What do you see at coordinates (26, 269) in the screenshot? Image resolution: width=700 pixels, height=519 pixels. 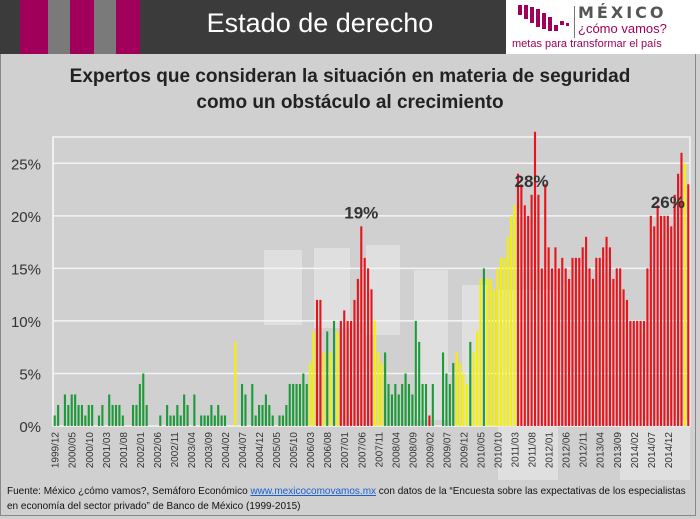 I see `y-tick-label: 15%` at bounding box center [26, 269].